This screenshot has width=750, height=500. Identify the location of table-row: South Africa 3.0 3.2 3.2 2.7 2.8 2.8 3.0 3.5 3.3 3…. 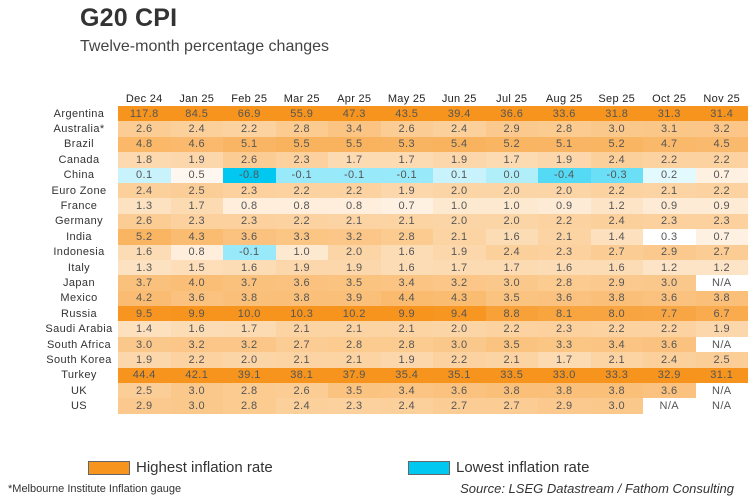
(394, 344).